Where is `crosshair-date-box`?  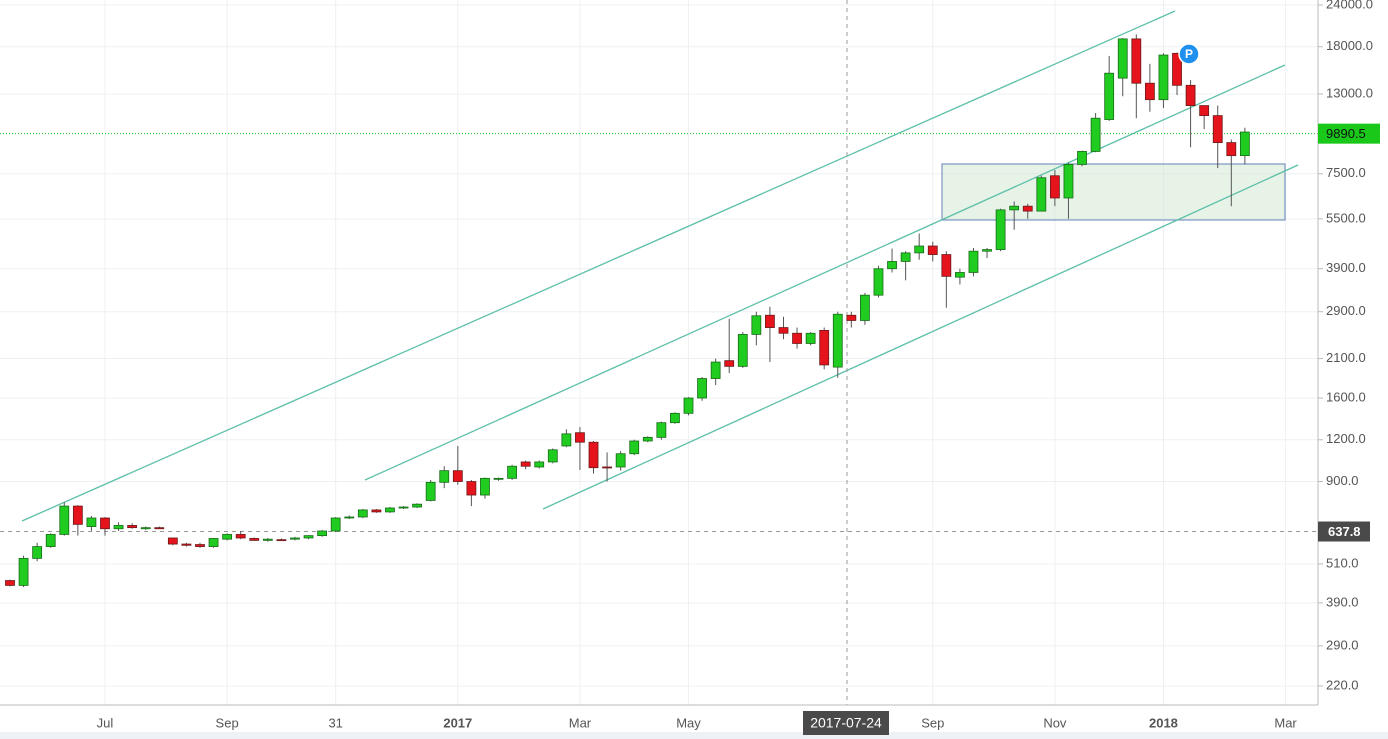 crosshair-date-box is located at coordinates (846, 723).